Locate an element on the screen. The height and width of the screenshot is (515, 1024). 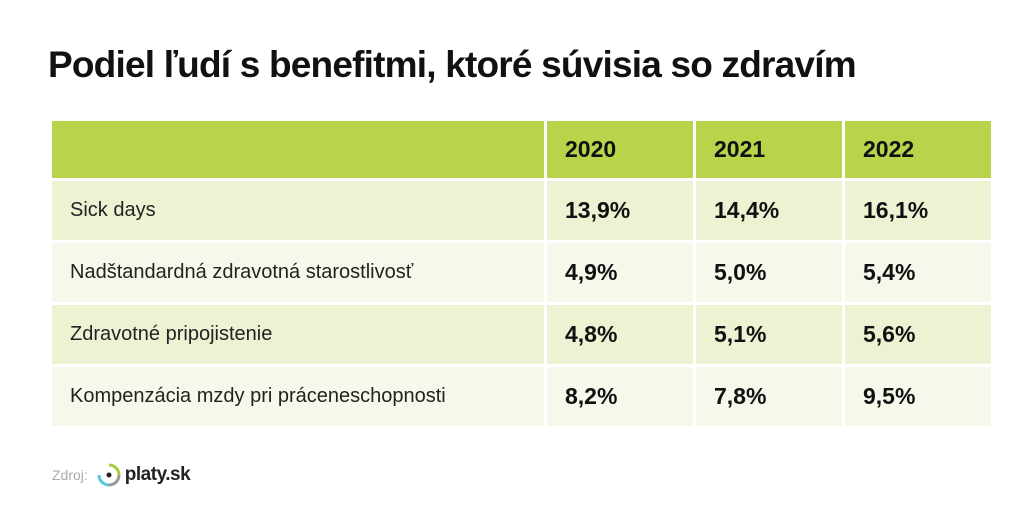
source: Zdroj: platy.sk is located at coordinates (121, 475).